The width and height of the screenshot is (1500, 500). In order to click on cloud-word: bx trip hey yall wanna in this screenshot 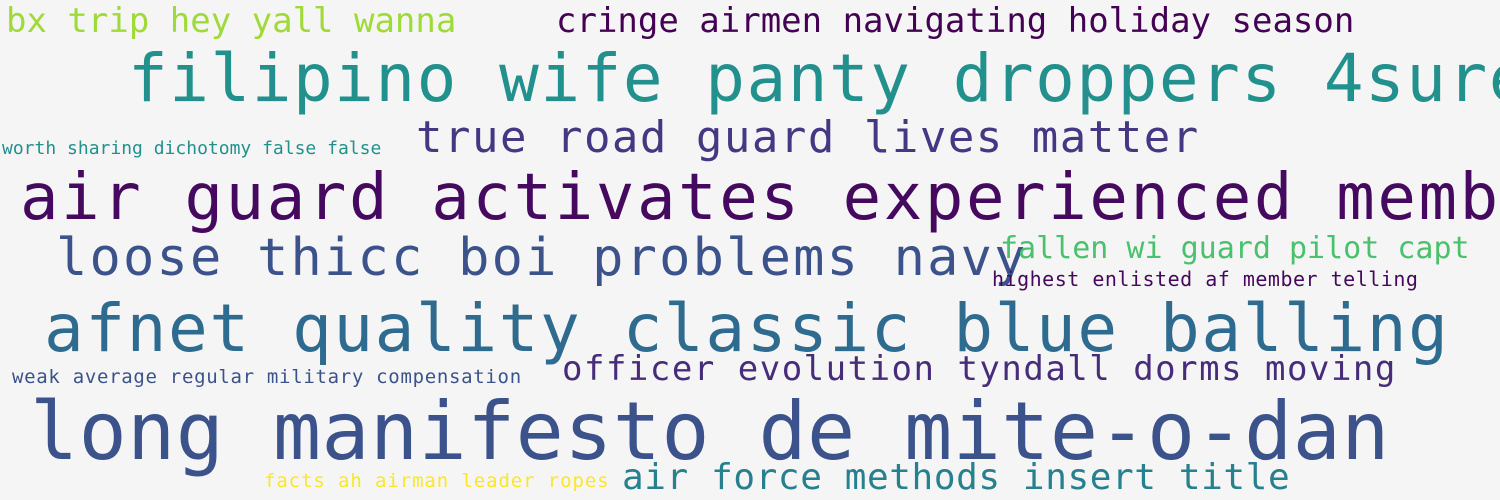, I will do `click(231, 21)`.